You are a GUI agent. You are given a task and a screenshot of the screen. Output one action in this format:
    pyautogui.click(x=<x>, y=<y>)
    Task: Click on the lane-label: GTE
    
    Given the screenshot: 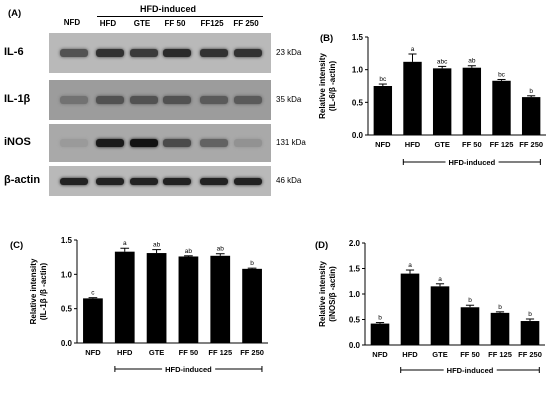 What is the action you would take?
    pyautogui.click(x=142, y=23)
    